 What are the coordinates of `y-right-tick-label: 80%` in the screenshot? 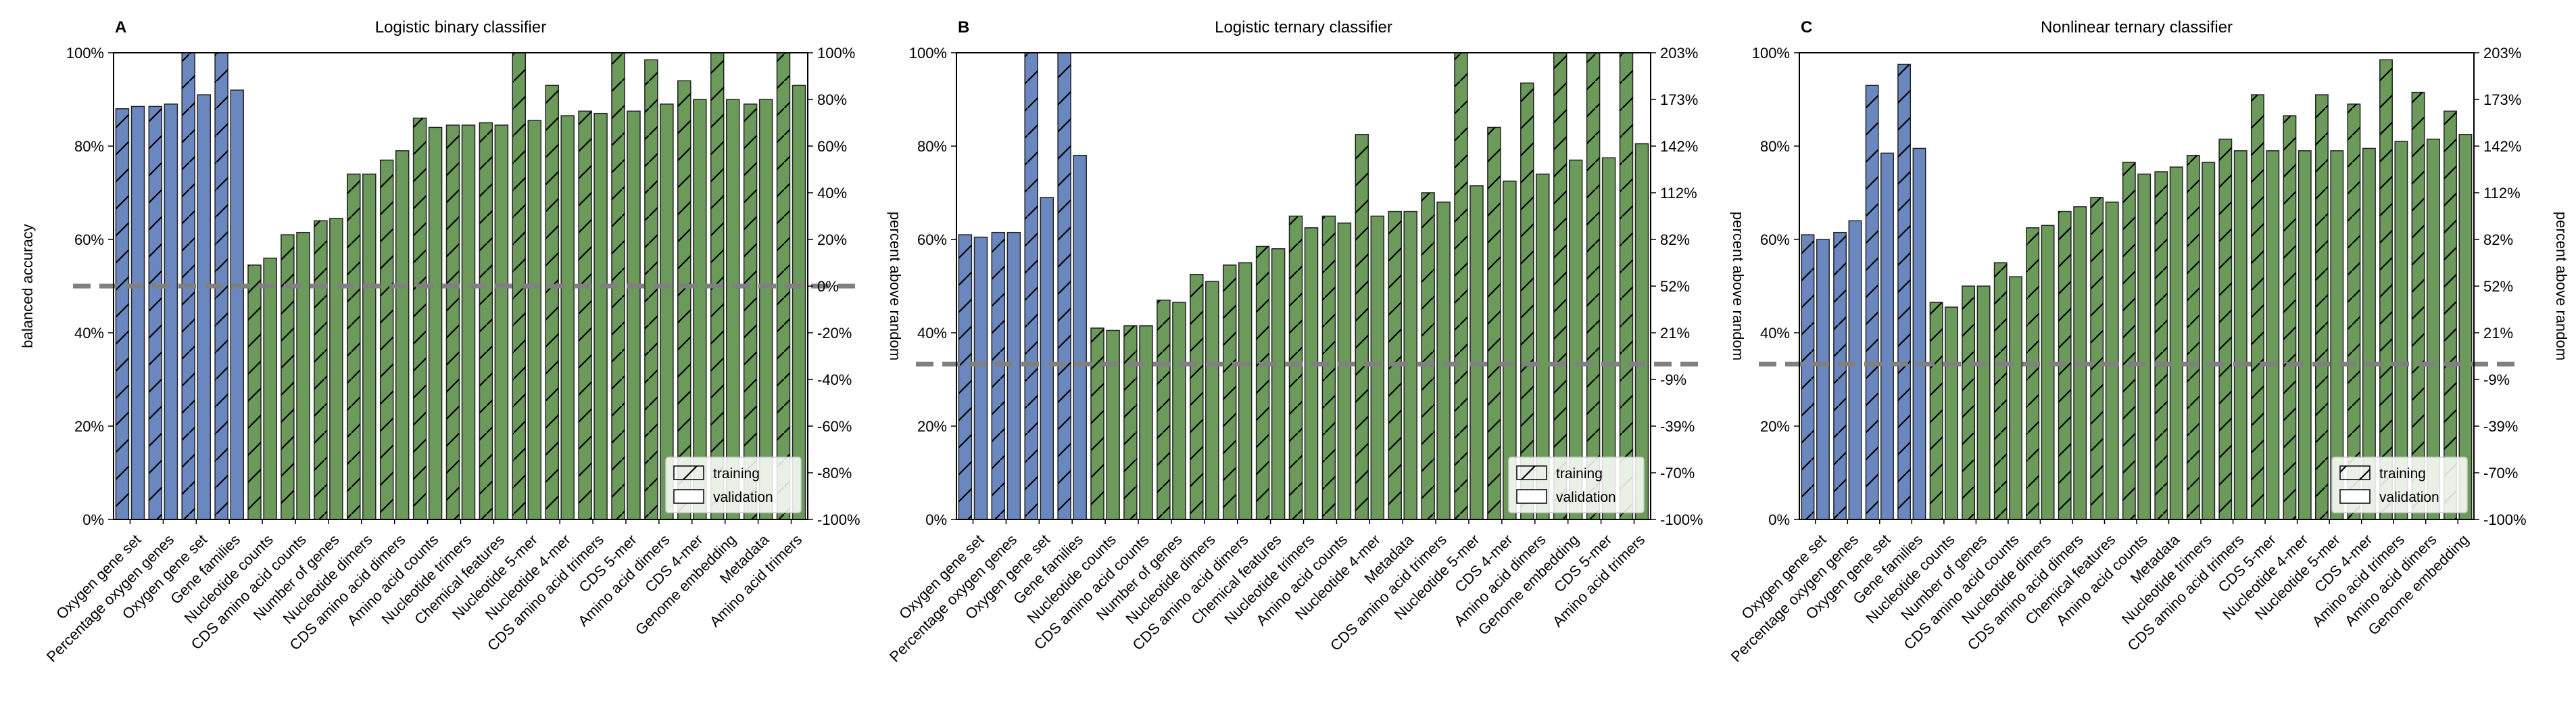 It's located at (832, 99).